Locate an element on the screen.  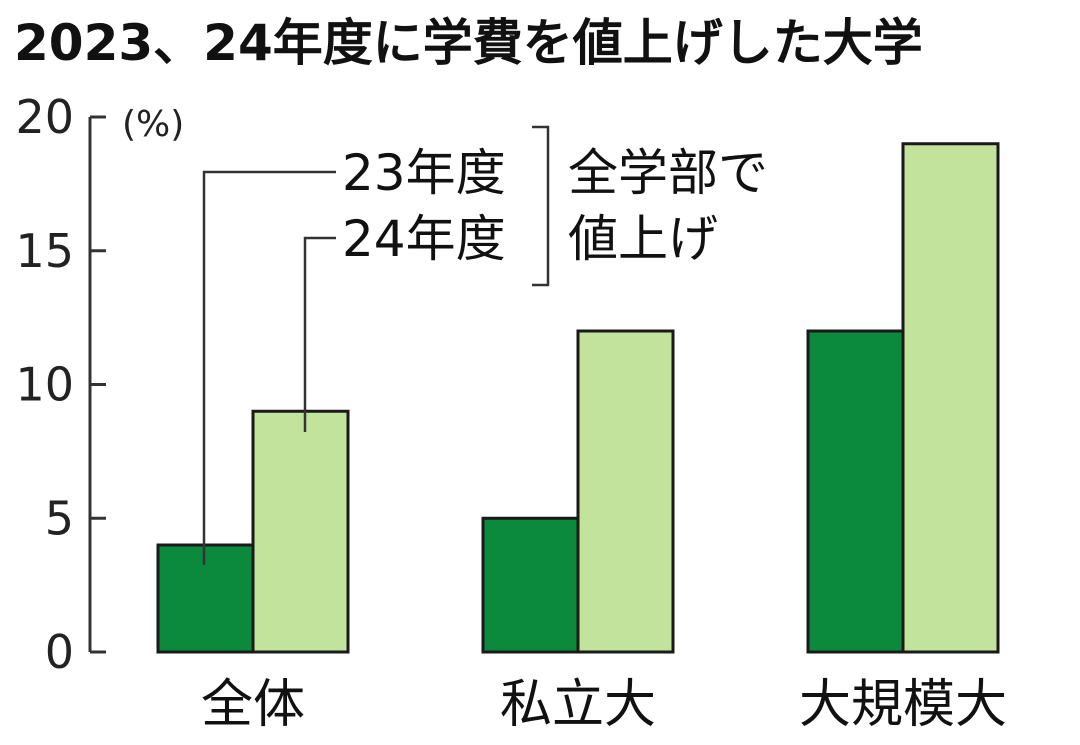
y-tick-label: 10 is located at coordinates (44, 385).